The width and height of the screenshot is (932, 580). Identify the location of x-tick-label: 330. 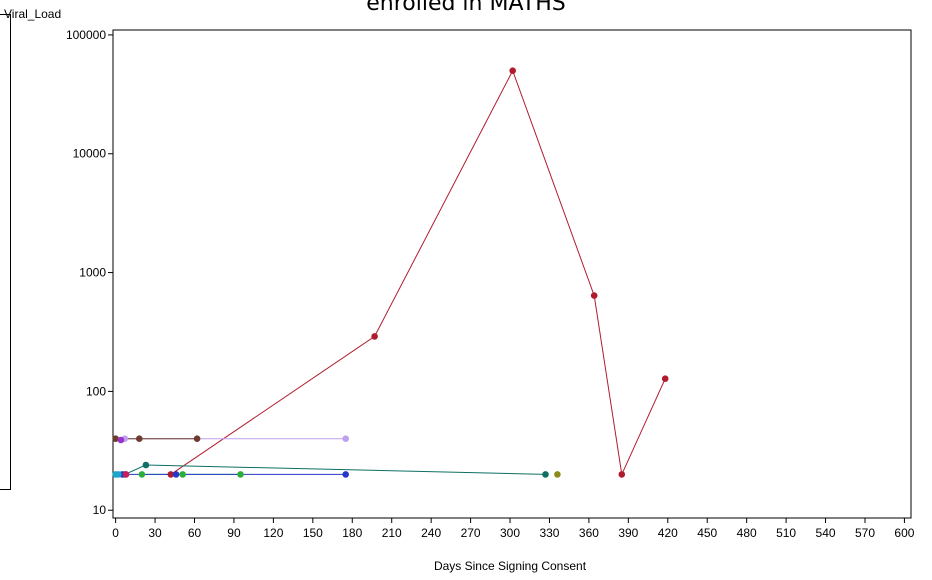
(549, 533).